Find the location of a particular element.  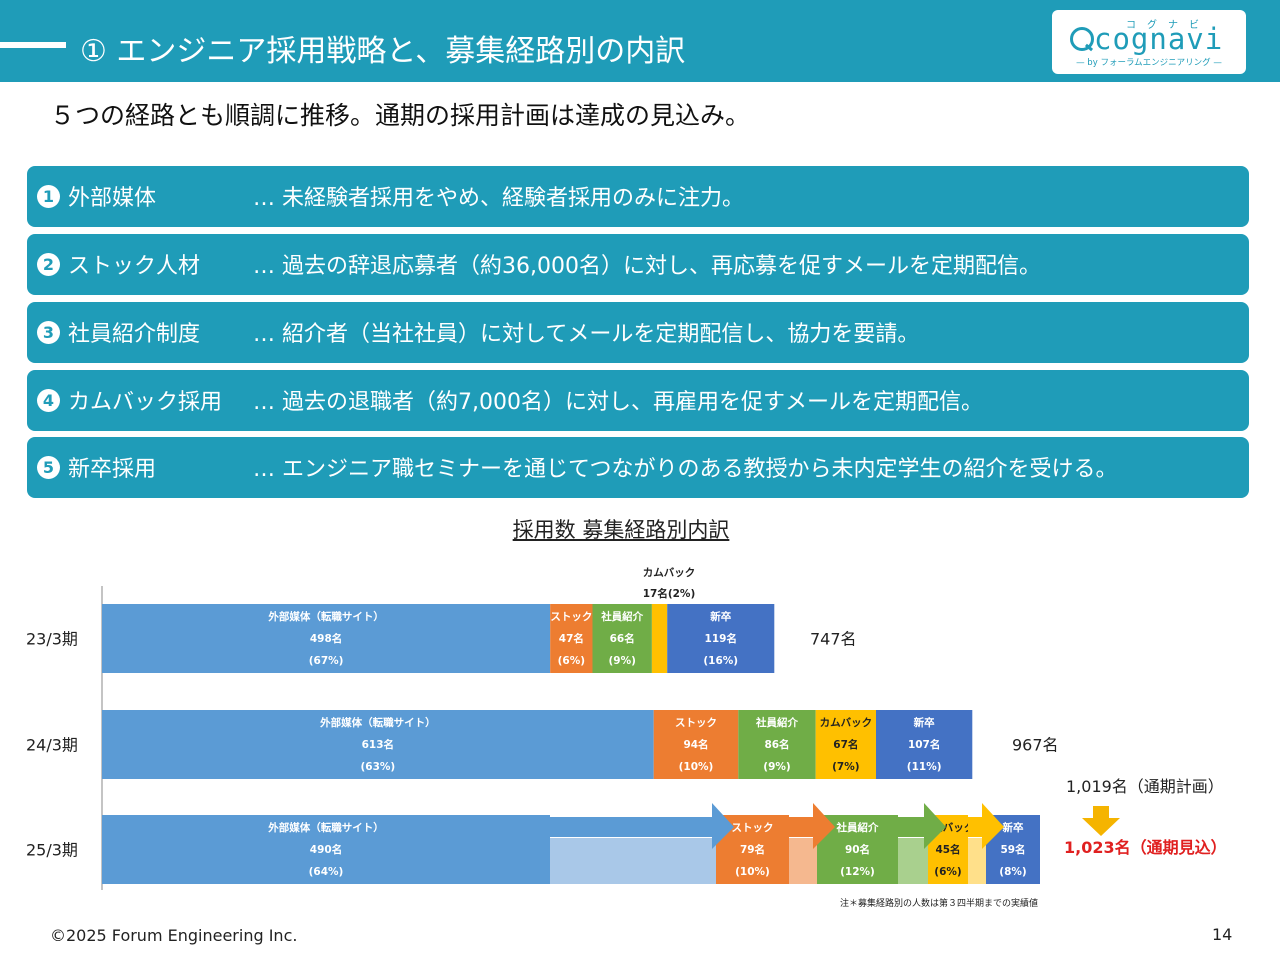

segment-percent: (12%) is located at coordinates (857, 872).